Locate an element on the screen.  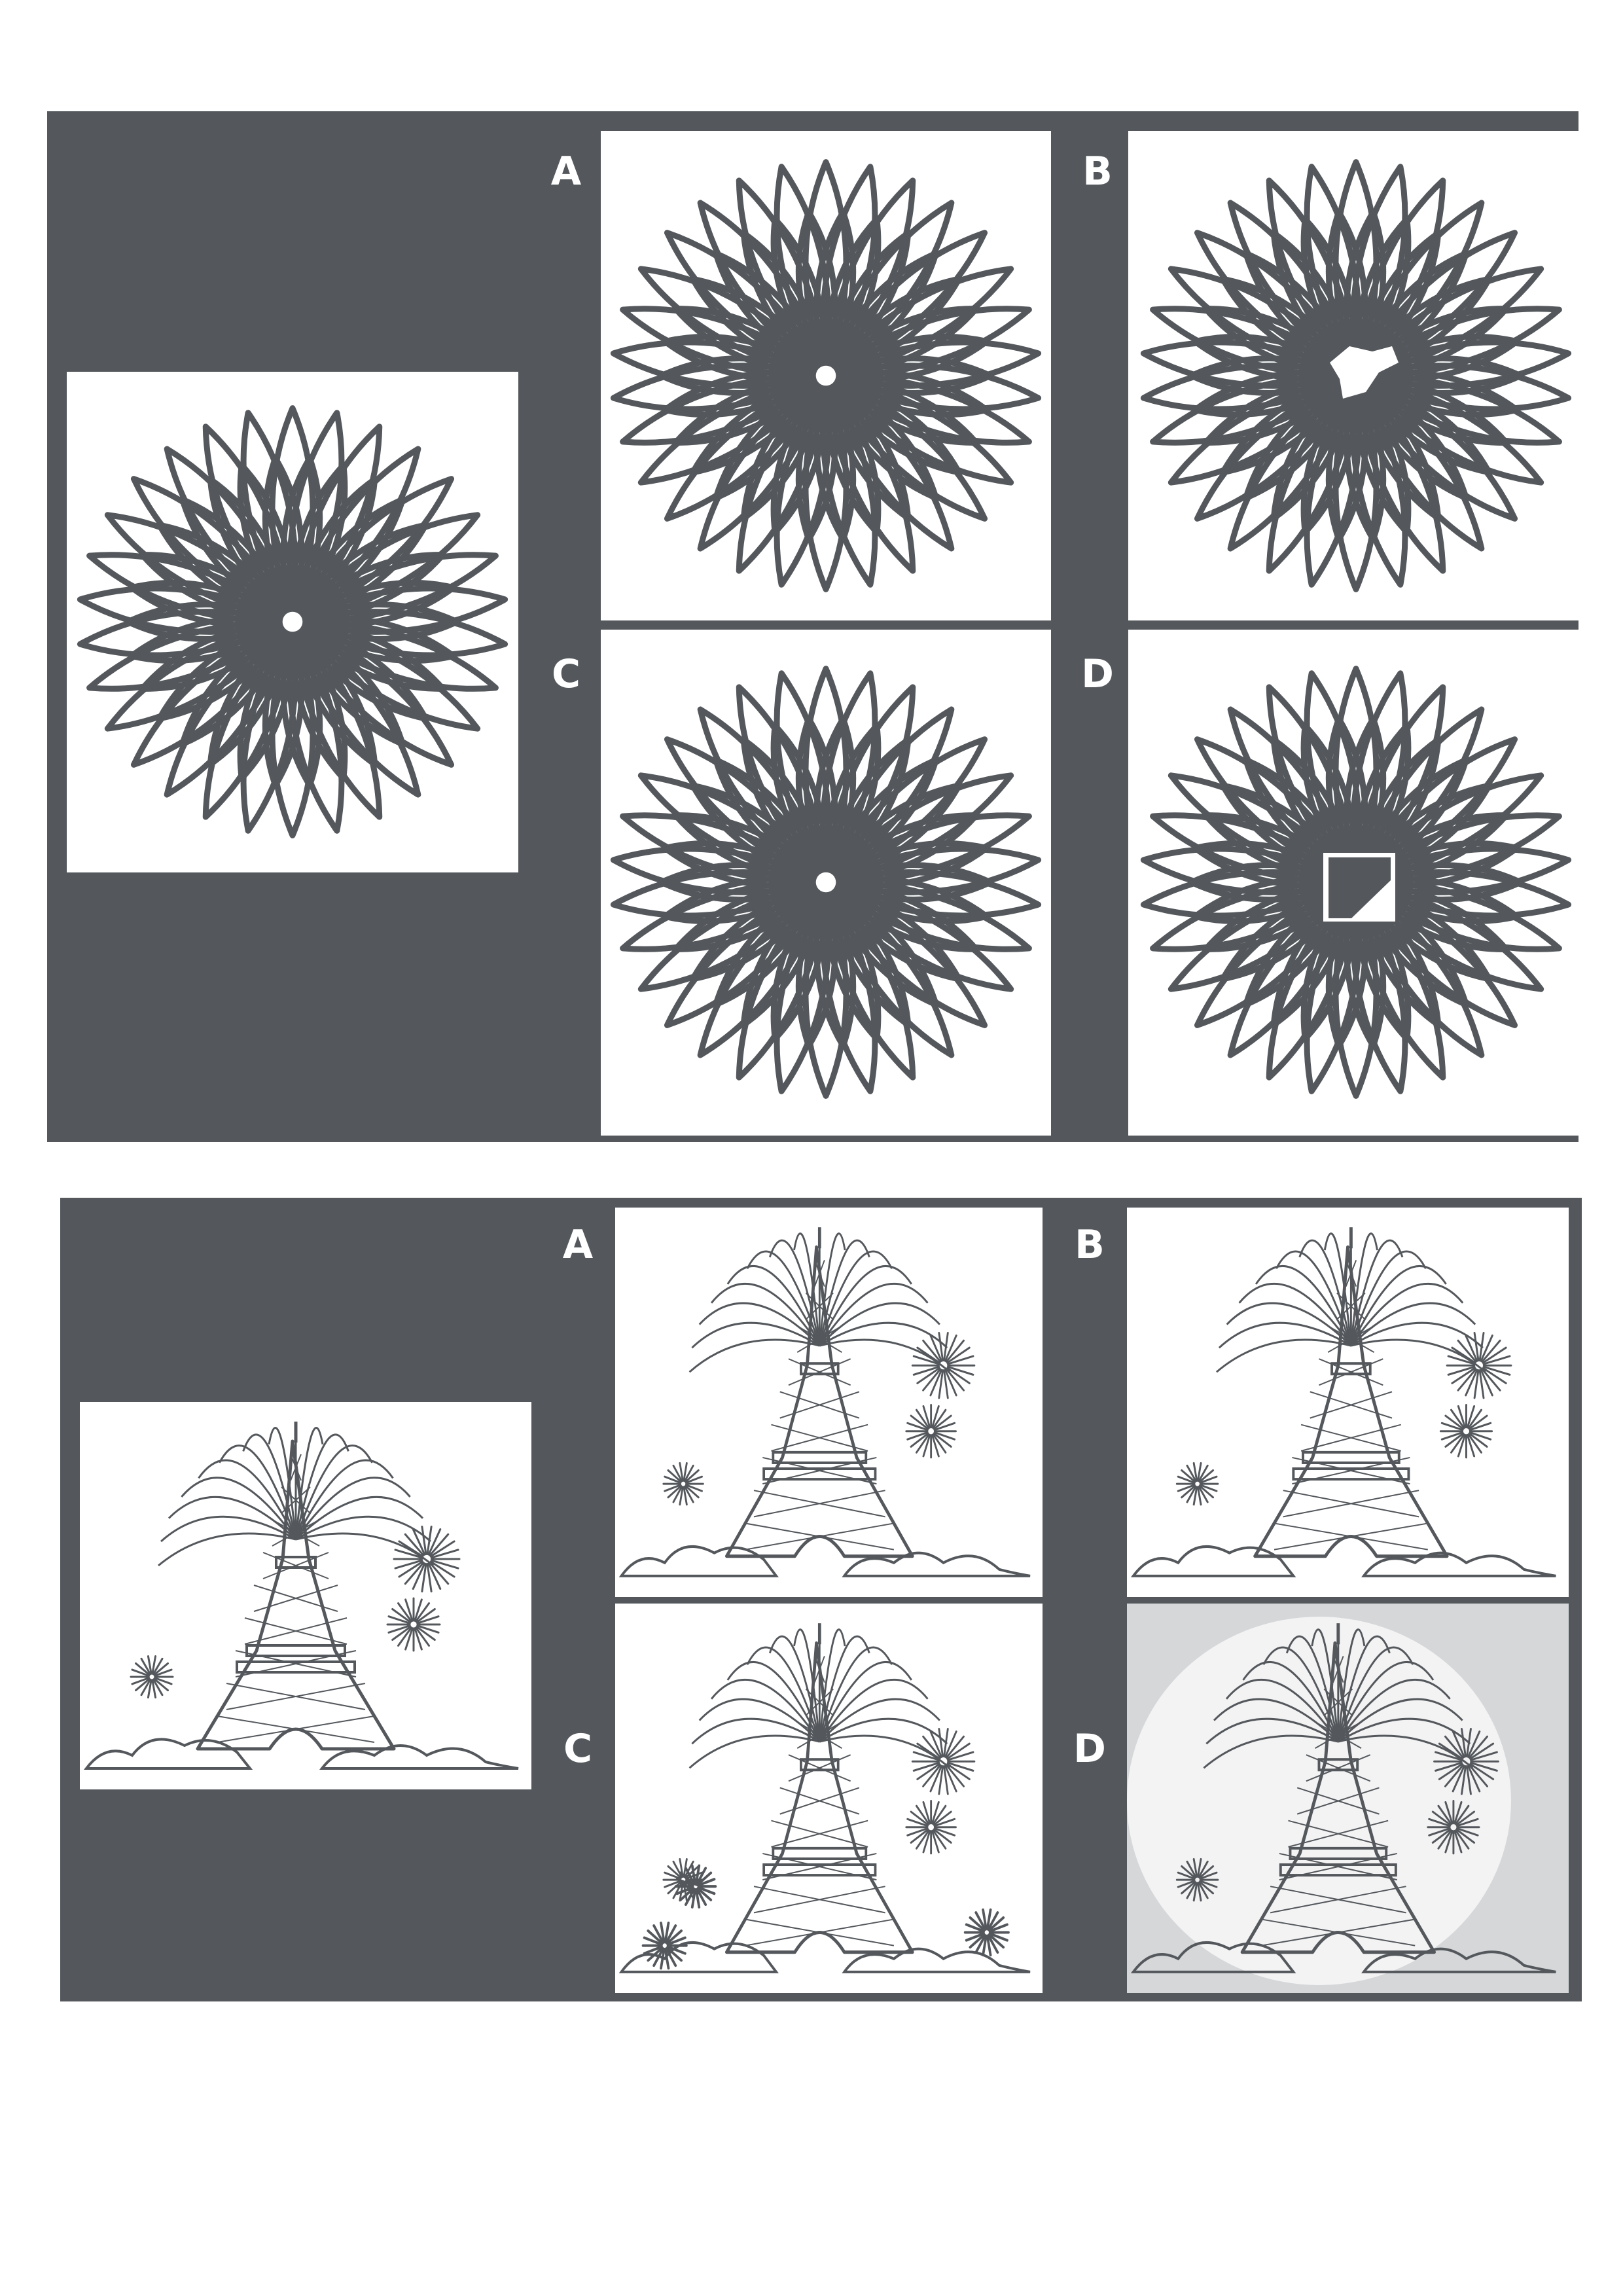
reference-rosette-card is located at coordinates (292, 622).